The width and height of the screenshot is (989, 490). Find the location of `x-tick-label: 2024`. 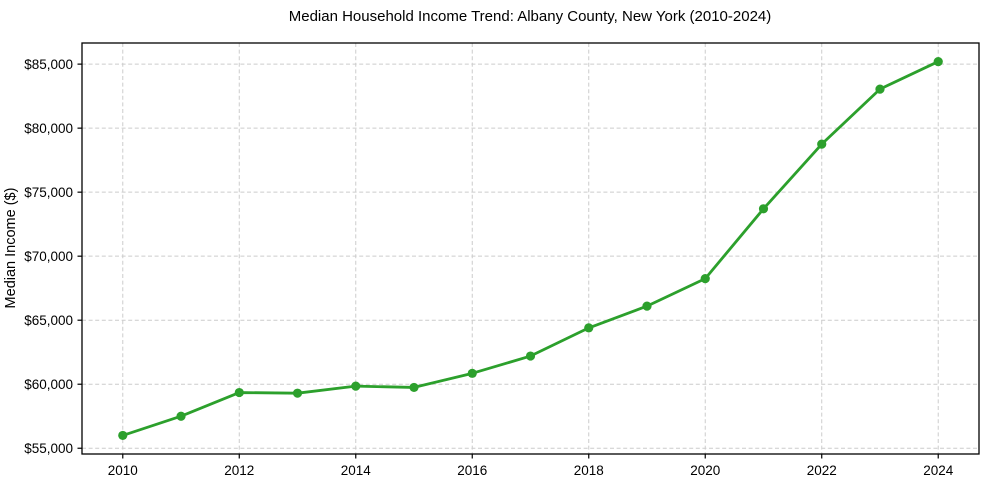

x-tick-label: 2024 is located at coordinates (938, 470).